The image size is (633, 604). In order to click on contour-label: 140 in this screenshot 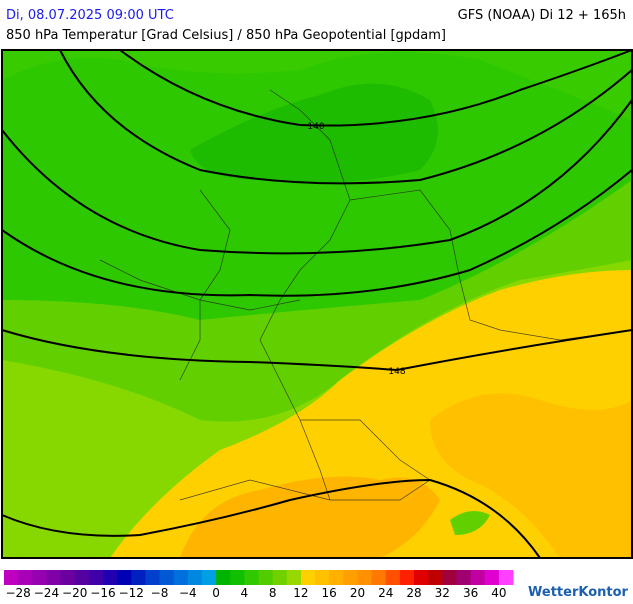, I will do `click(315, 127)`.